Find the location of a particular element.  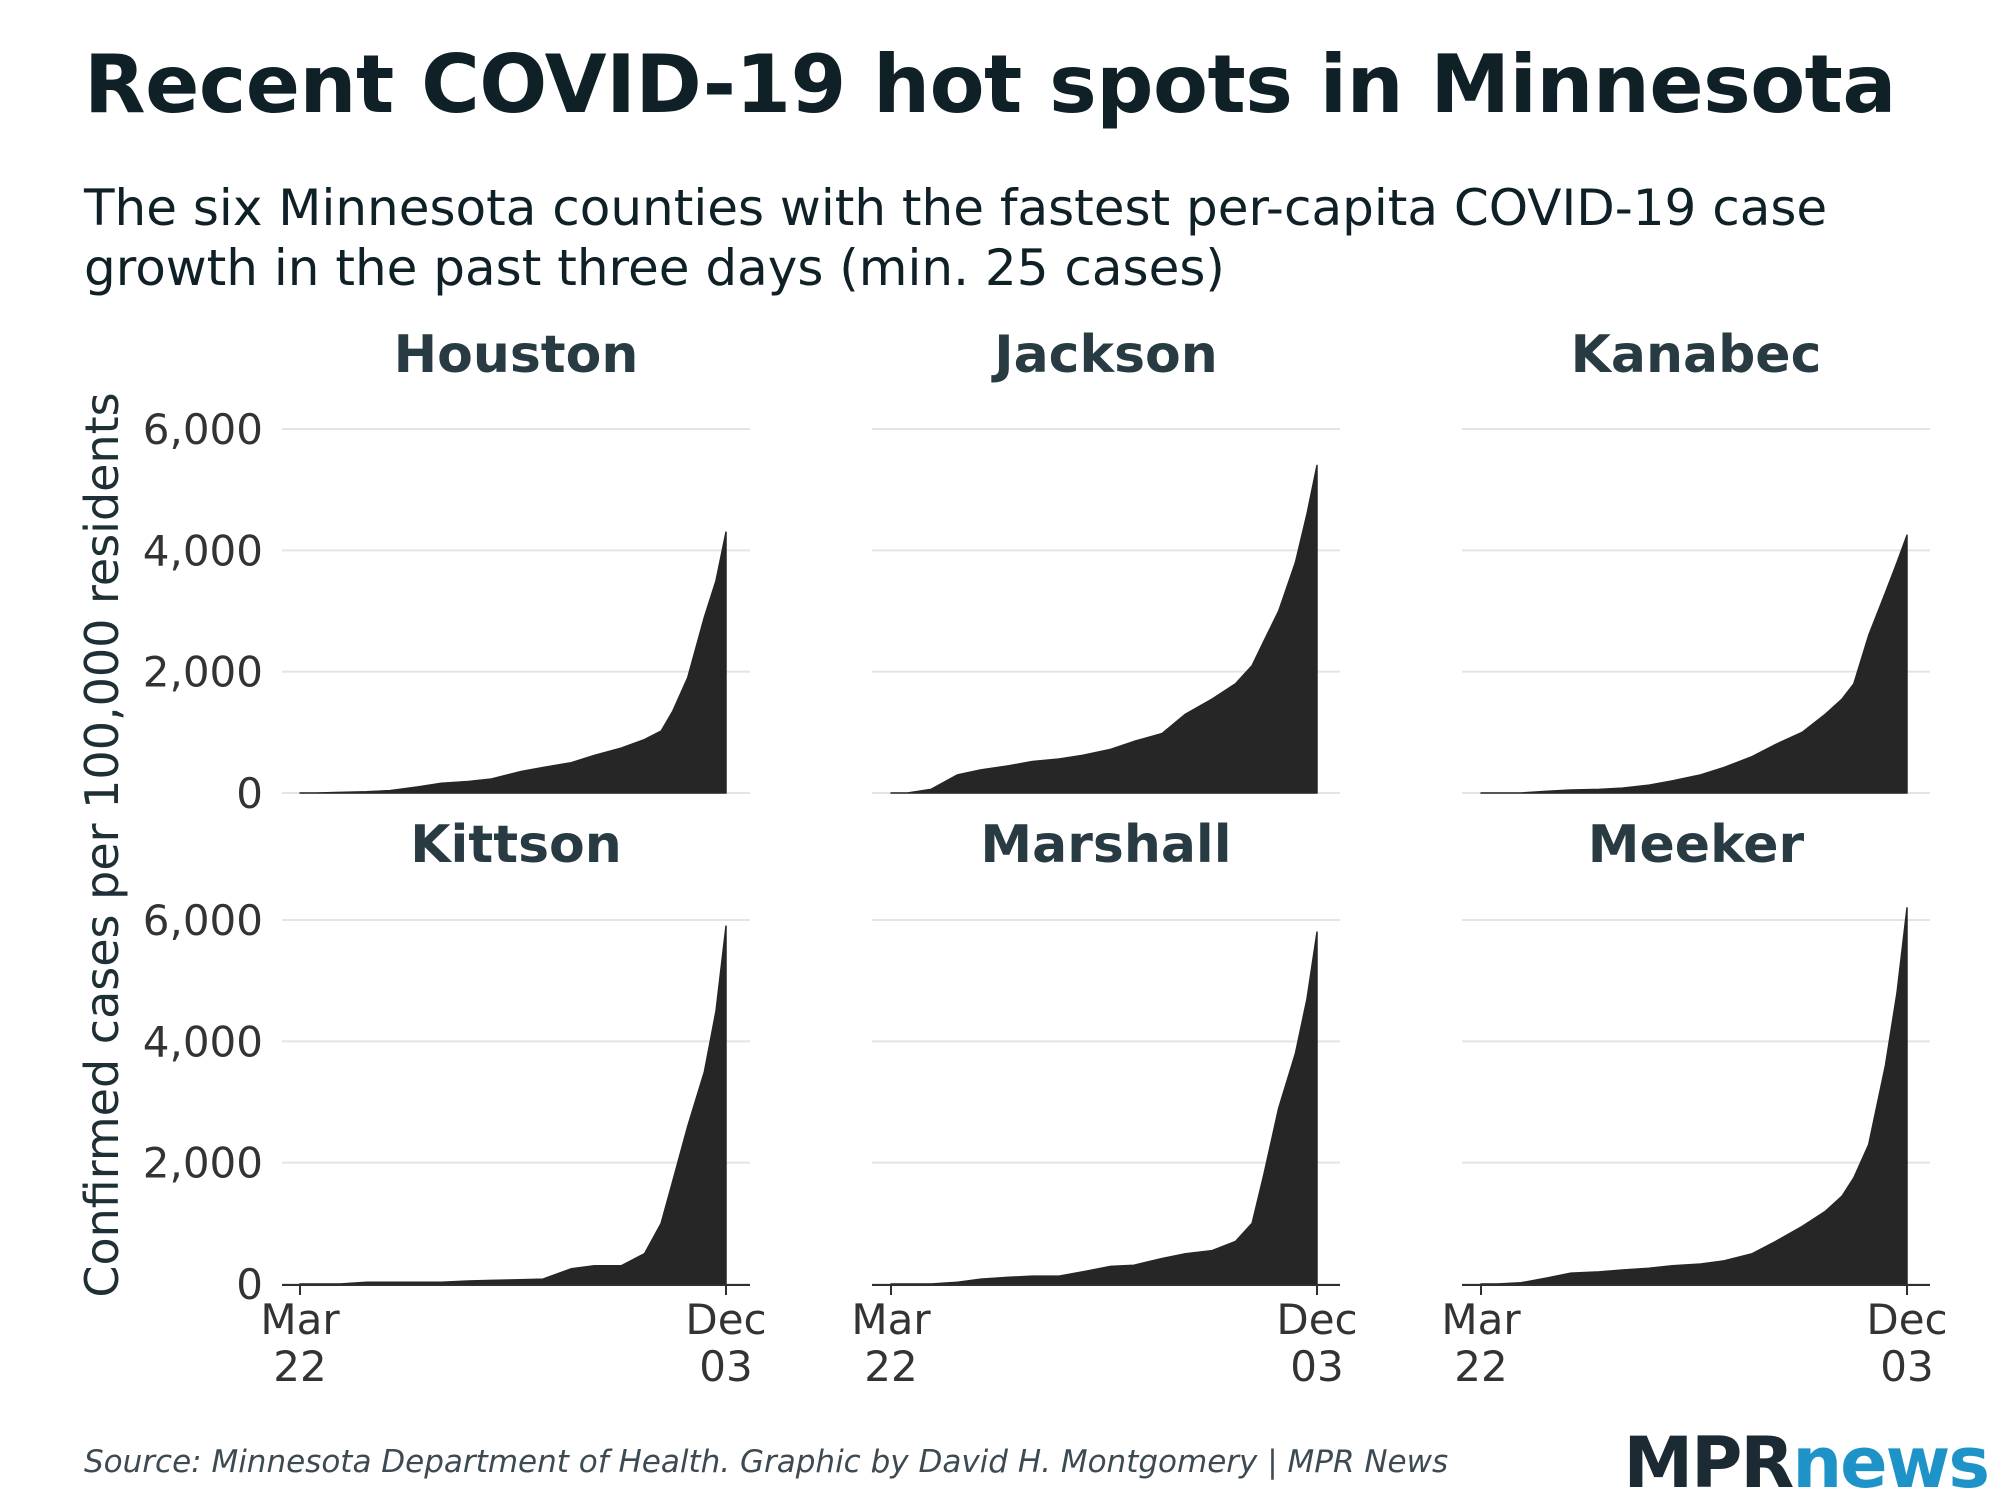

panel-title: Jackson is located at coordinates (1104, 355).